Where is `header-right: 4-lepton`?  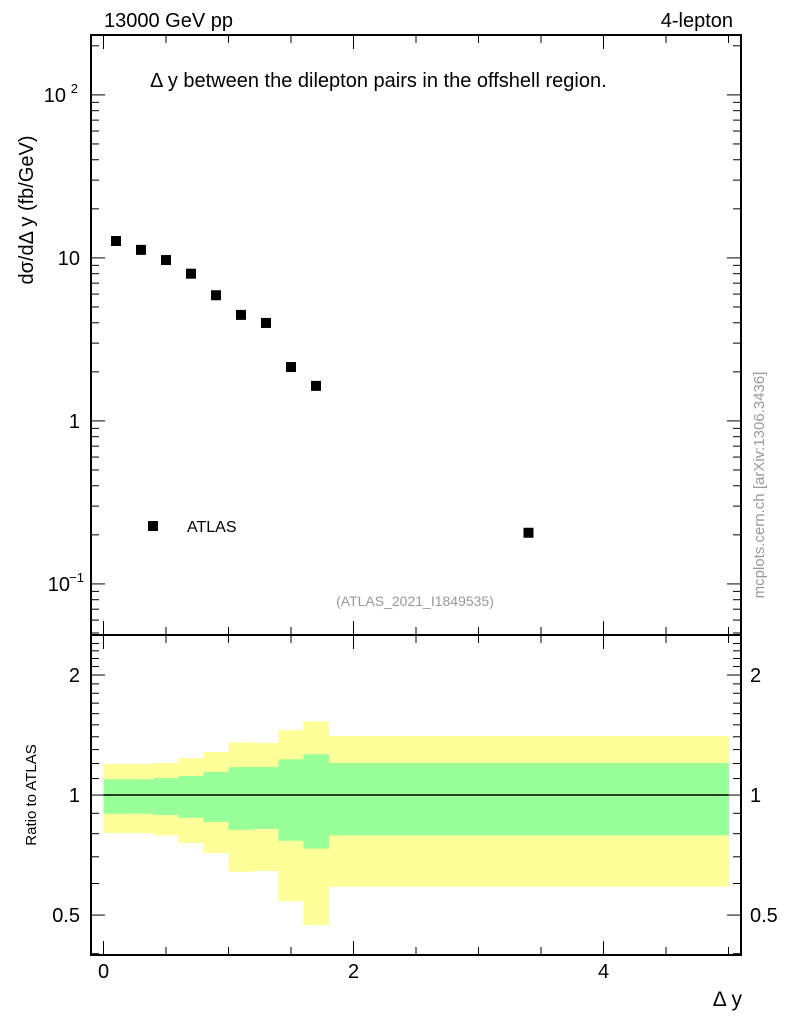
header-right: 4-lepton is located at coordinates (697, 21).